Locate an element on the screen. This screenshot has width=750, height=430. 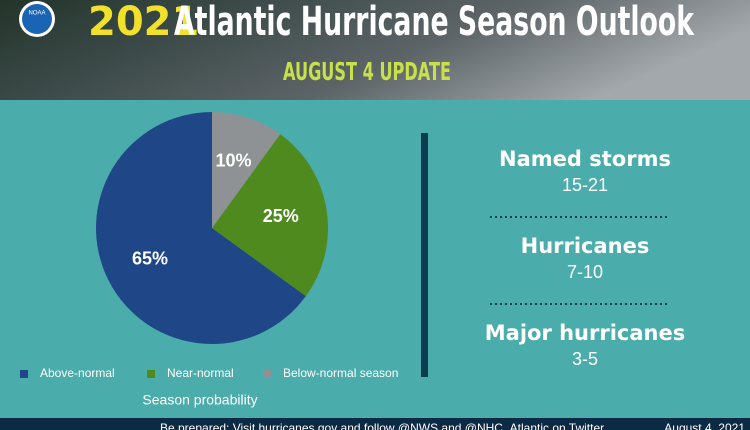
slice-label: 65% is located at coordinates (150, 258).